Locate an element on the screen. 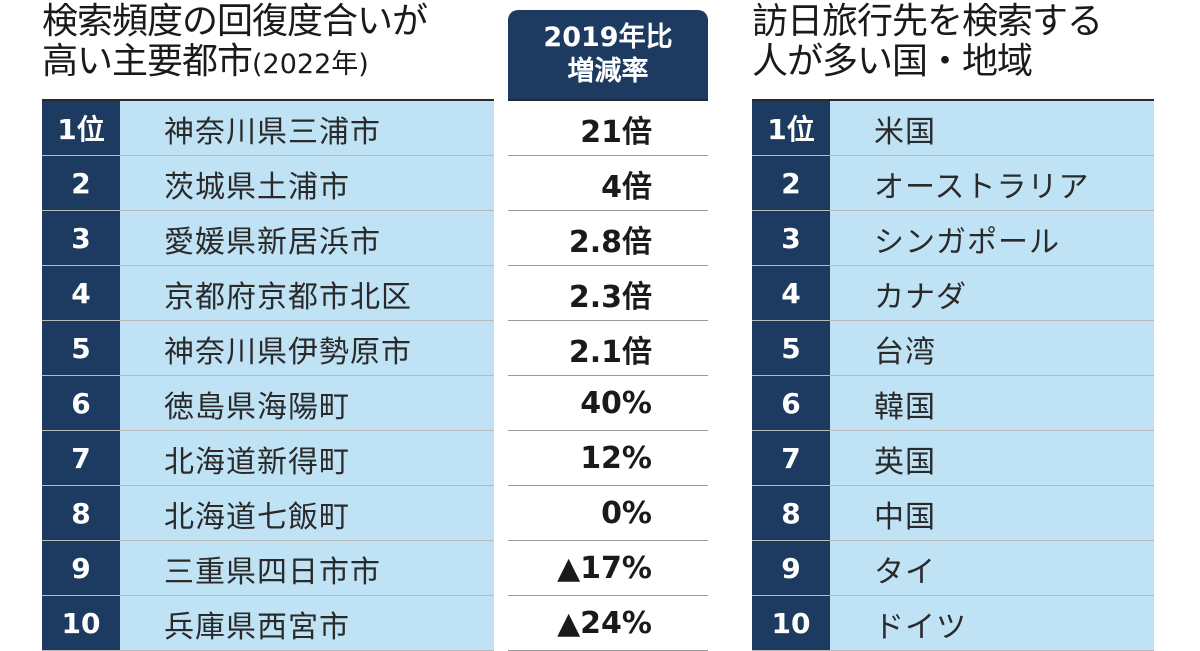  table-row: 4 京都府京都市北区 is located at coordinates (268, 293).